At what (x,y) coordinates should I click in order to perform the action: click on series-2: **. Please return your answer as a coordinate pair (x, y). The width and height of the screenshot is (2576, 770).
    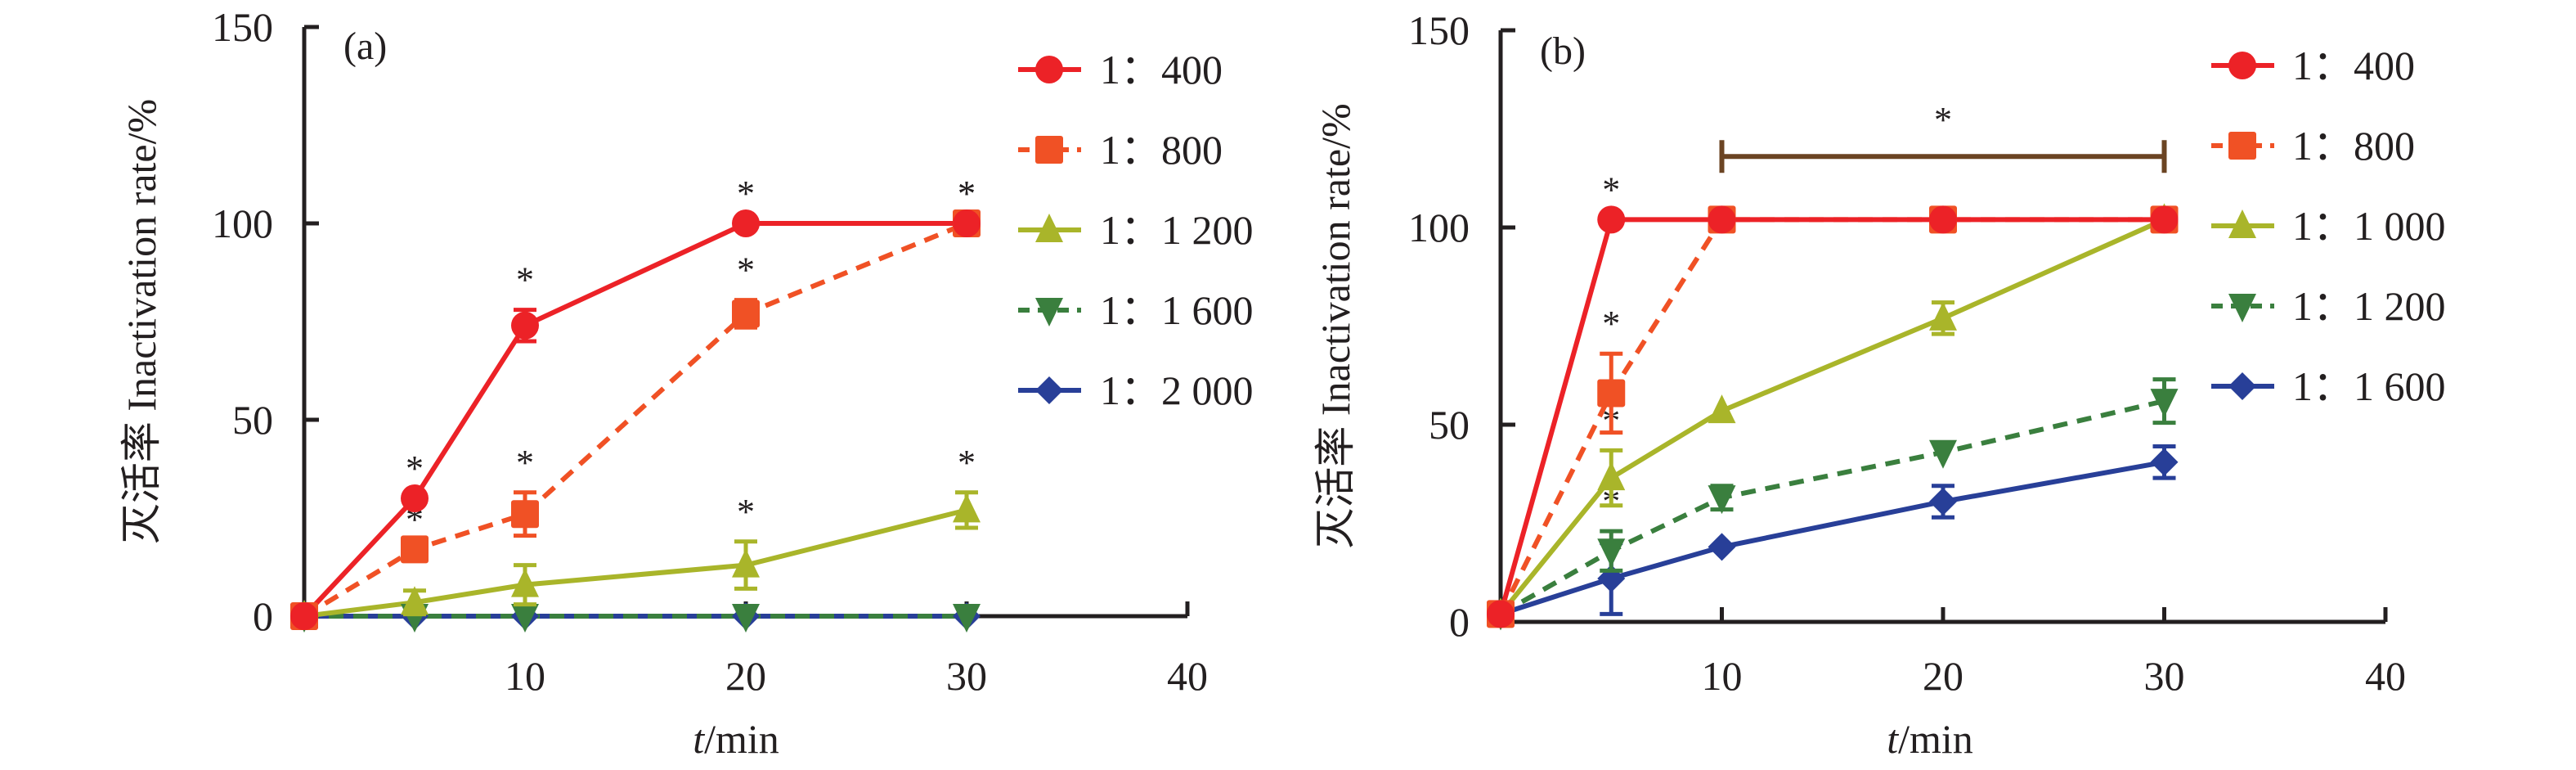
    Looking at the image, I should click on (635, 535).